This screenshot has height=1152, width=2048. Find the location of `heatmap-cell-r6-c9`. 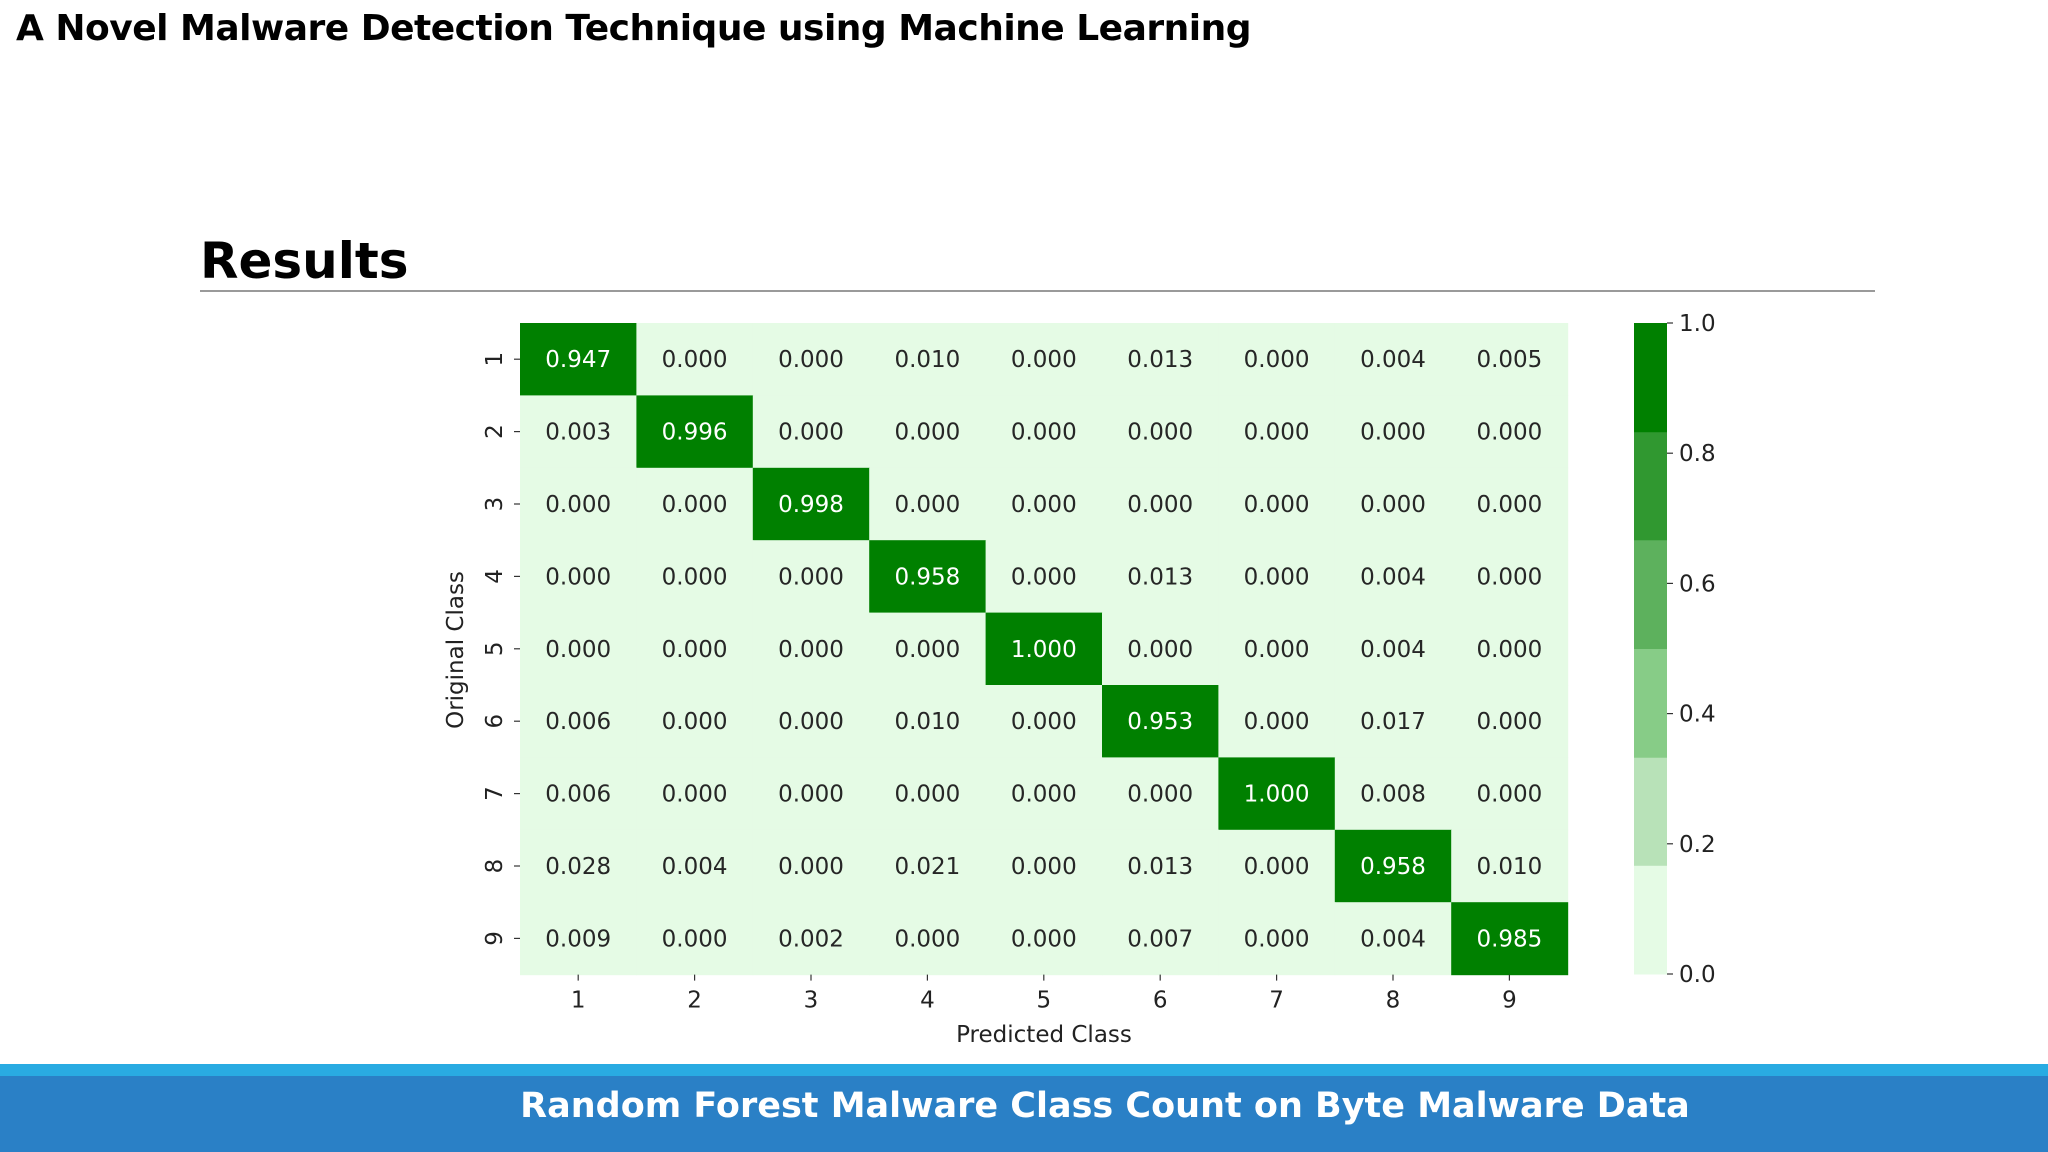

heatmap-cell-r6-c9 is located at coordinates (1510, 721).